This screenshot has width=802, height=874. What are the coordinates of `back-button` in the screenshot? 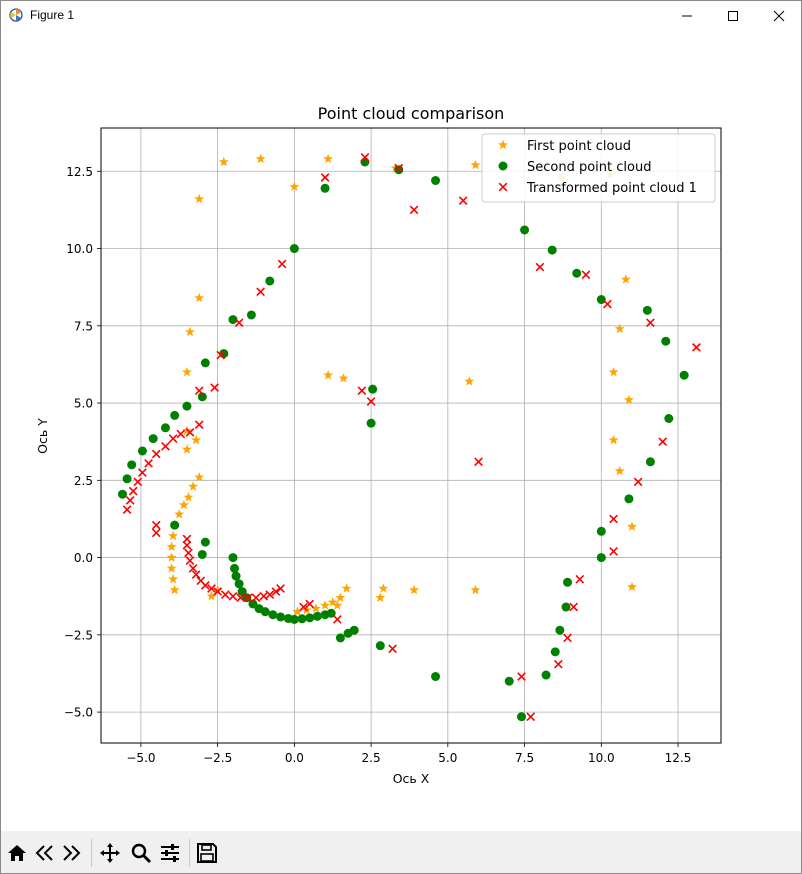 It's located at (45, 853).